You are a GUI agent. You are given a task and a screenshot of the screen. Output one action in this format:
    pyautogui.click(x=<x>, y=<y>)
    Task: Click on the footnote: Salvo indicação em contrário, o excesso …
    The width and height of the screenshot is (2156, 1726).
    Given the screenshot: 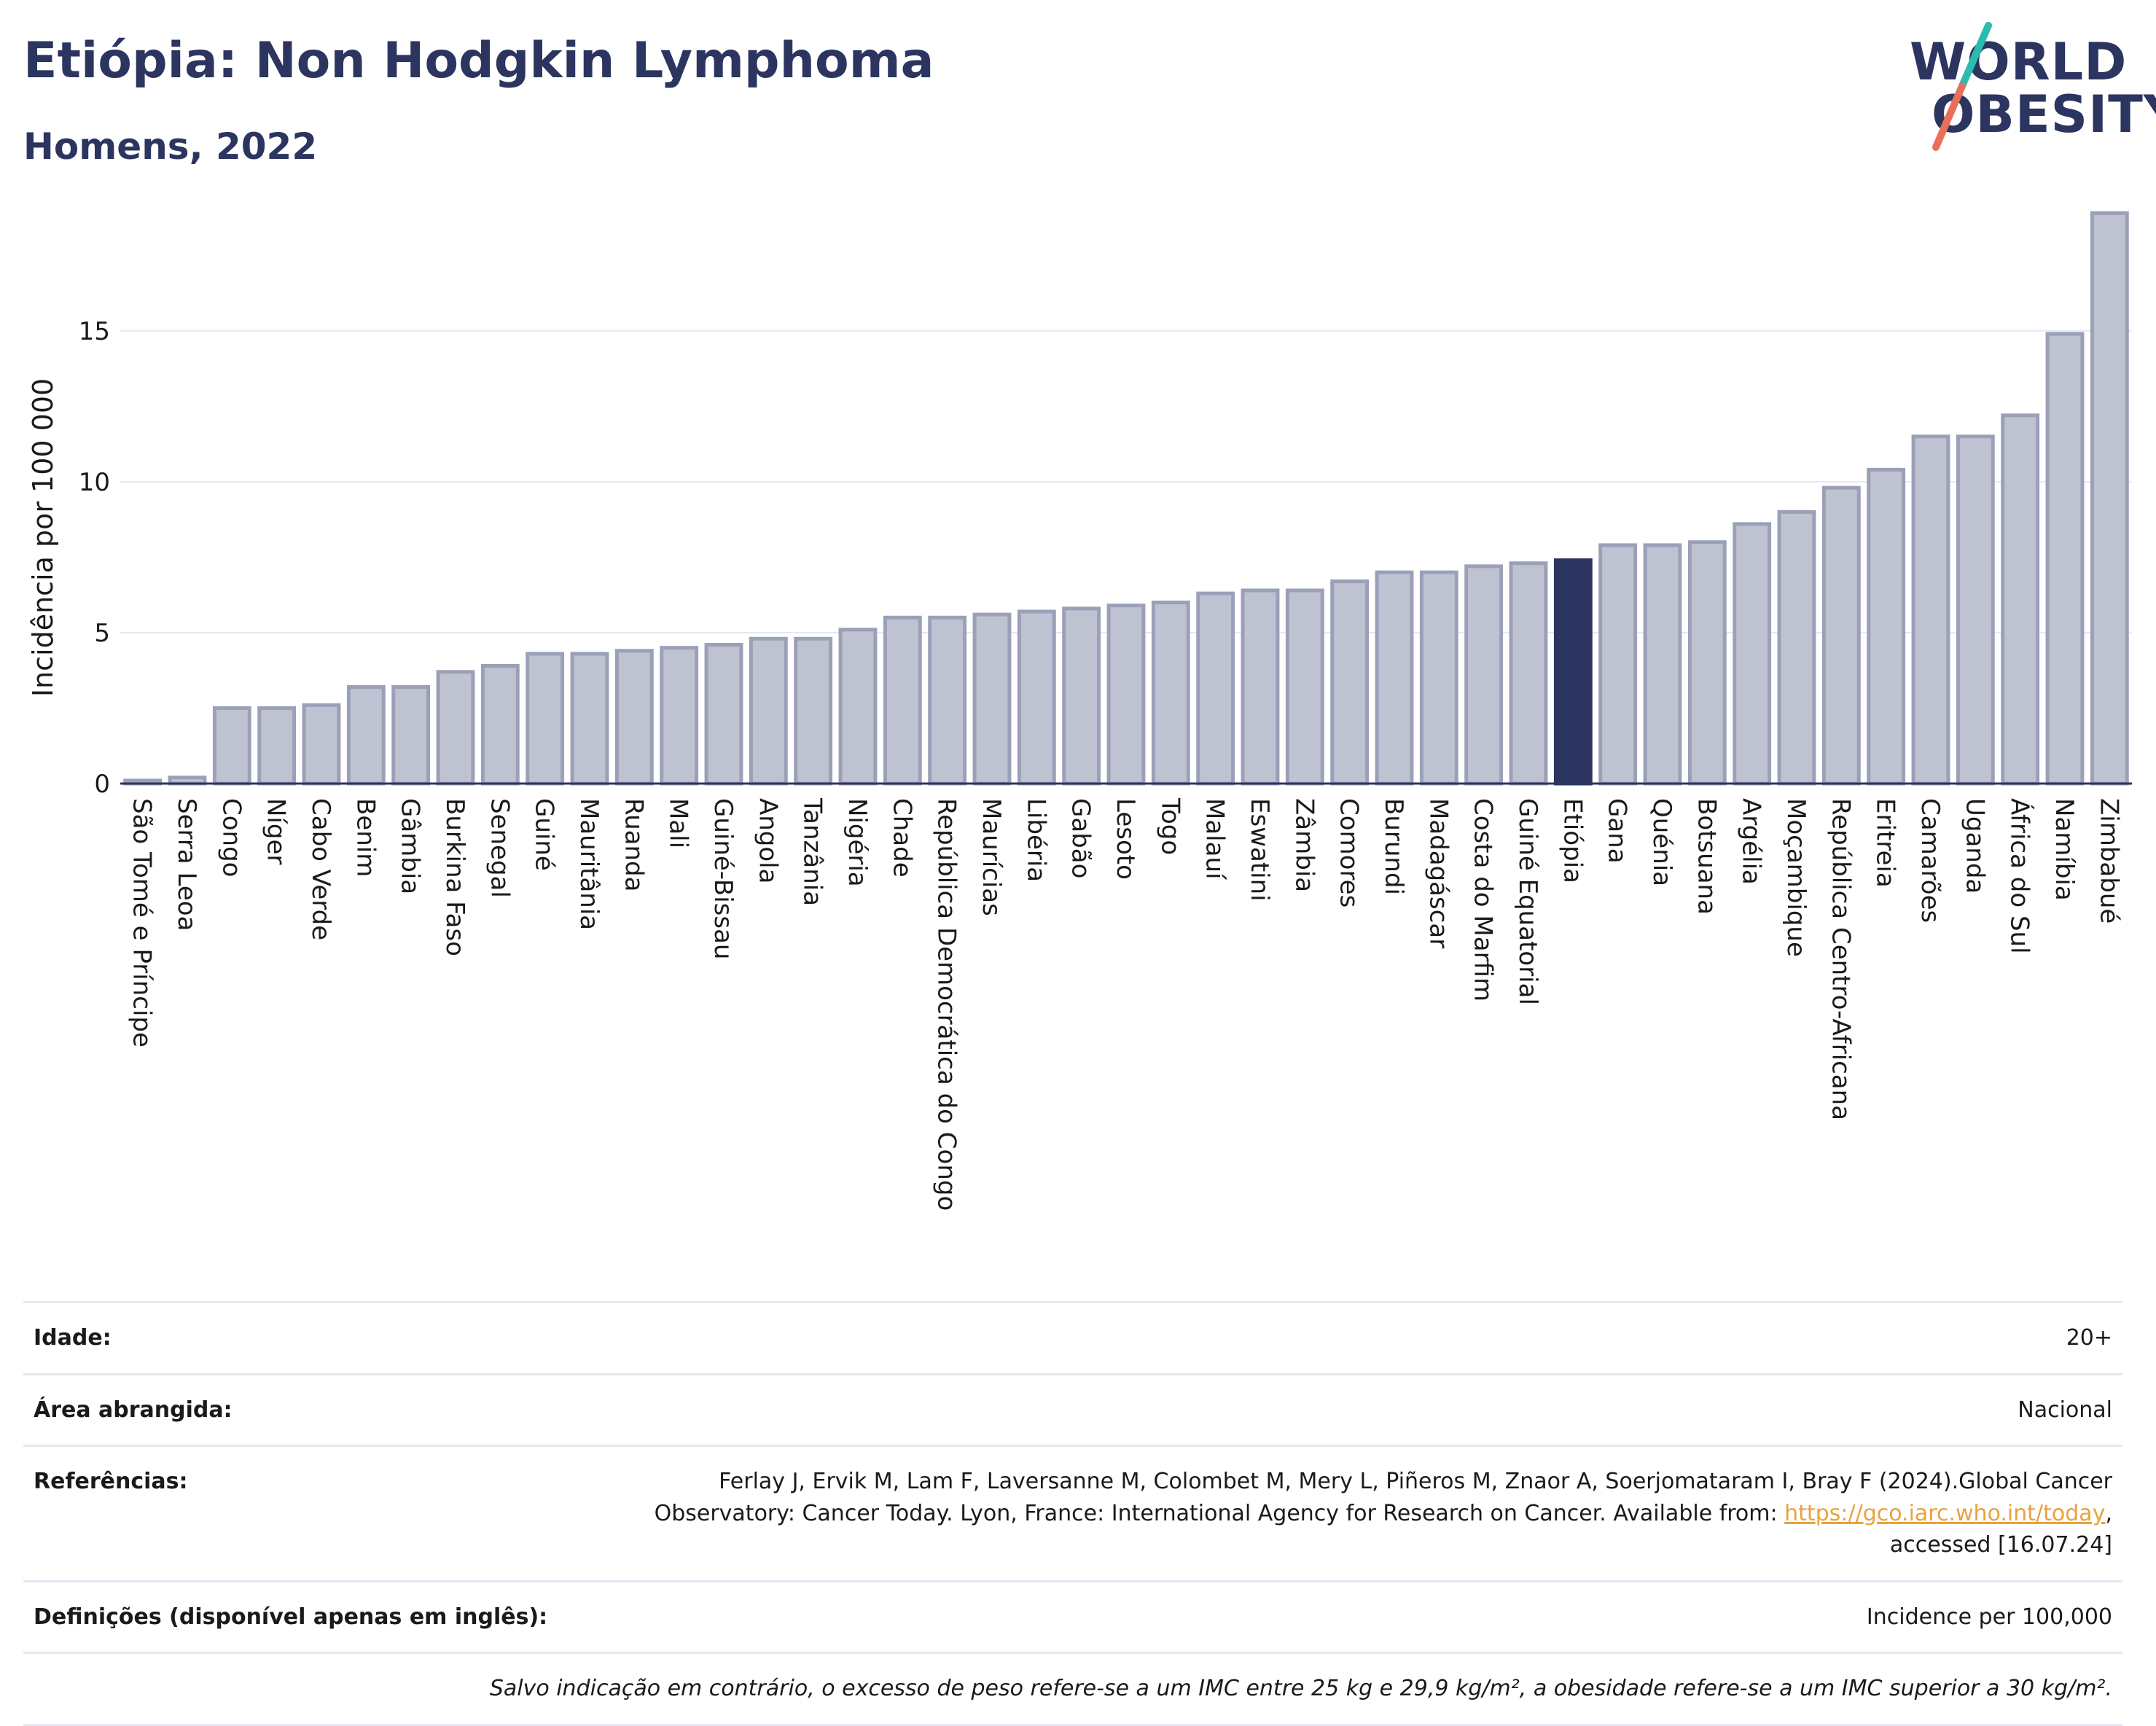 What is the action you would take?
    pyautogui.click(x=1073, y=1689)
    